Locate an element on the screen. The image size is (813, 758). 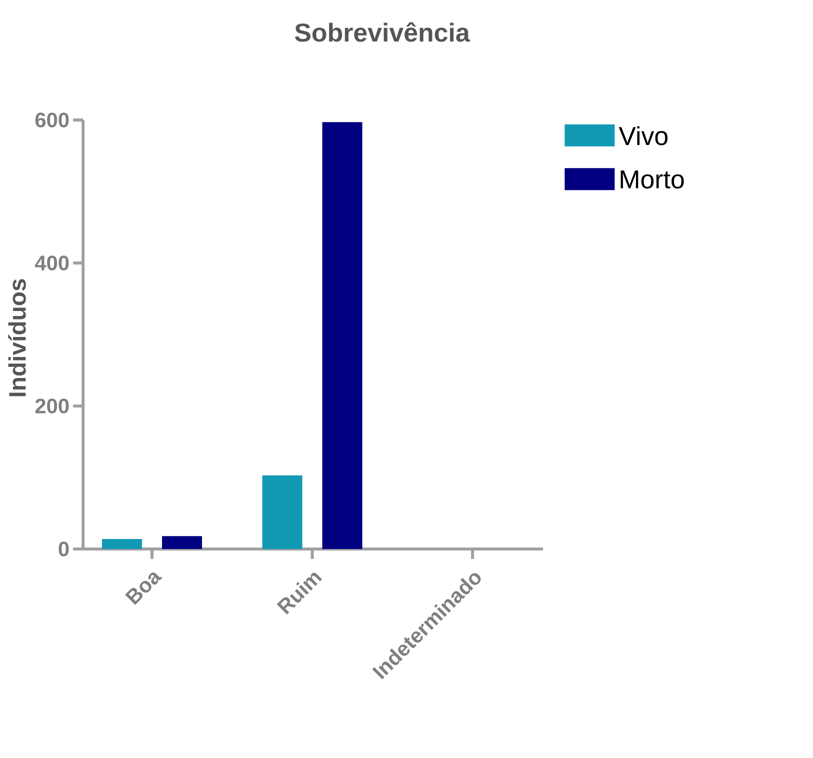
y-tick-label: 200 is located at coordinates (52, 406).